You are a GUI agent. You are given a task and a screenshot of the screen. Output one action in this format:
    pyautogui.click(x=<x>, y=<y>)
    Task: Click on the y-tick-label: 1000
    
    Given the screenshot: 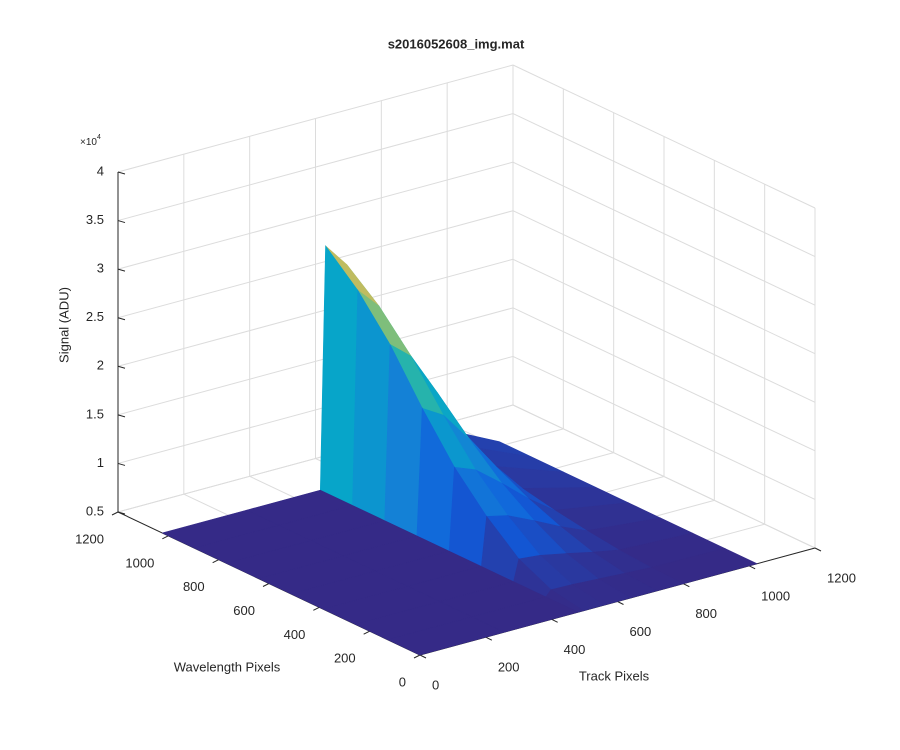 What is the action you would take?
    pyautogui.click(x=139, y=562)
    